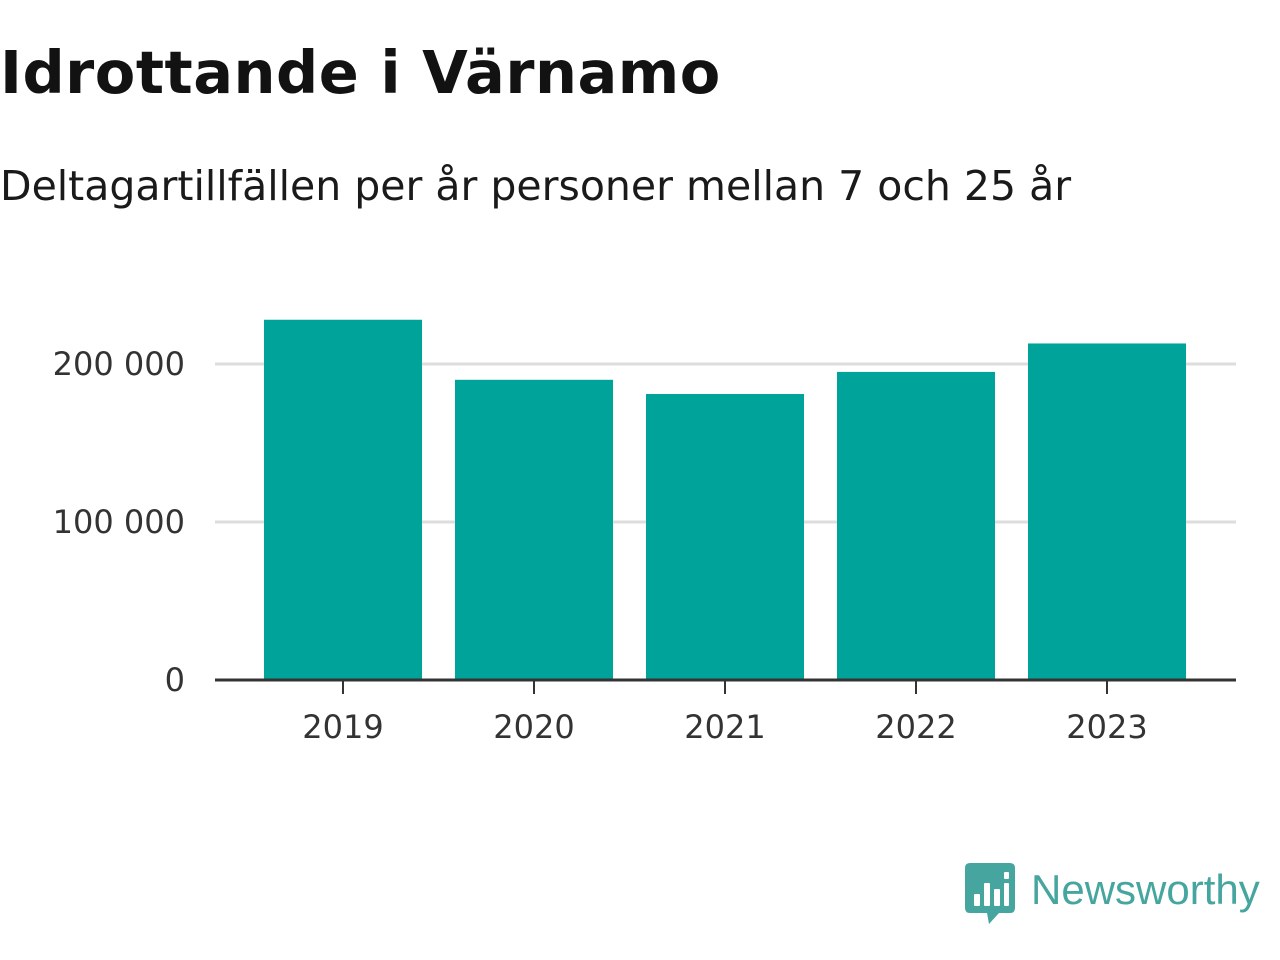 The height and width of the screenshot is (960, 1280). I want to click on brand-logo: Newsworthy, so click(1112, 896).